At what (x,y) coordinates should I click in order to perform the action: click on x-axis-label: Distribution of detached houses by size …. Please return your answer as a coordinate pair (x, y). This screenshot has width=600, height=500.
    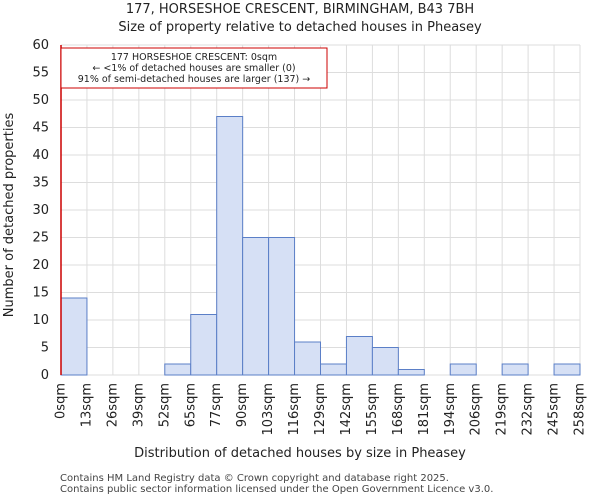
    Looking at the image, I should click on (300, 453).